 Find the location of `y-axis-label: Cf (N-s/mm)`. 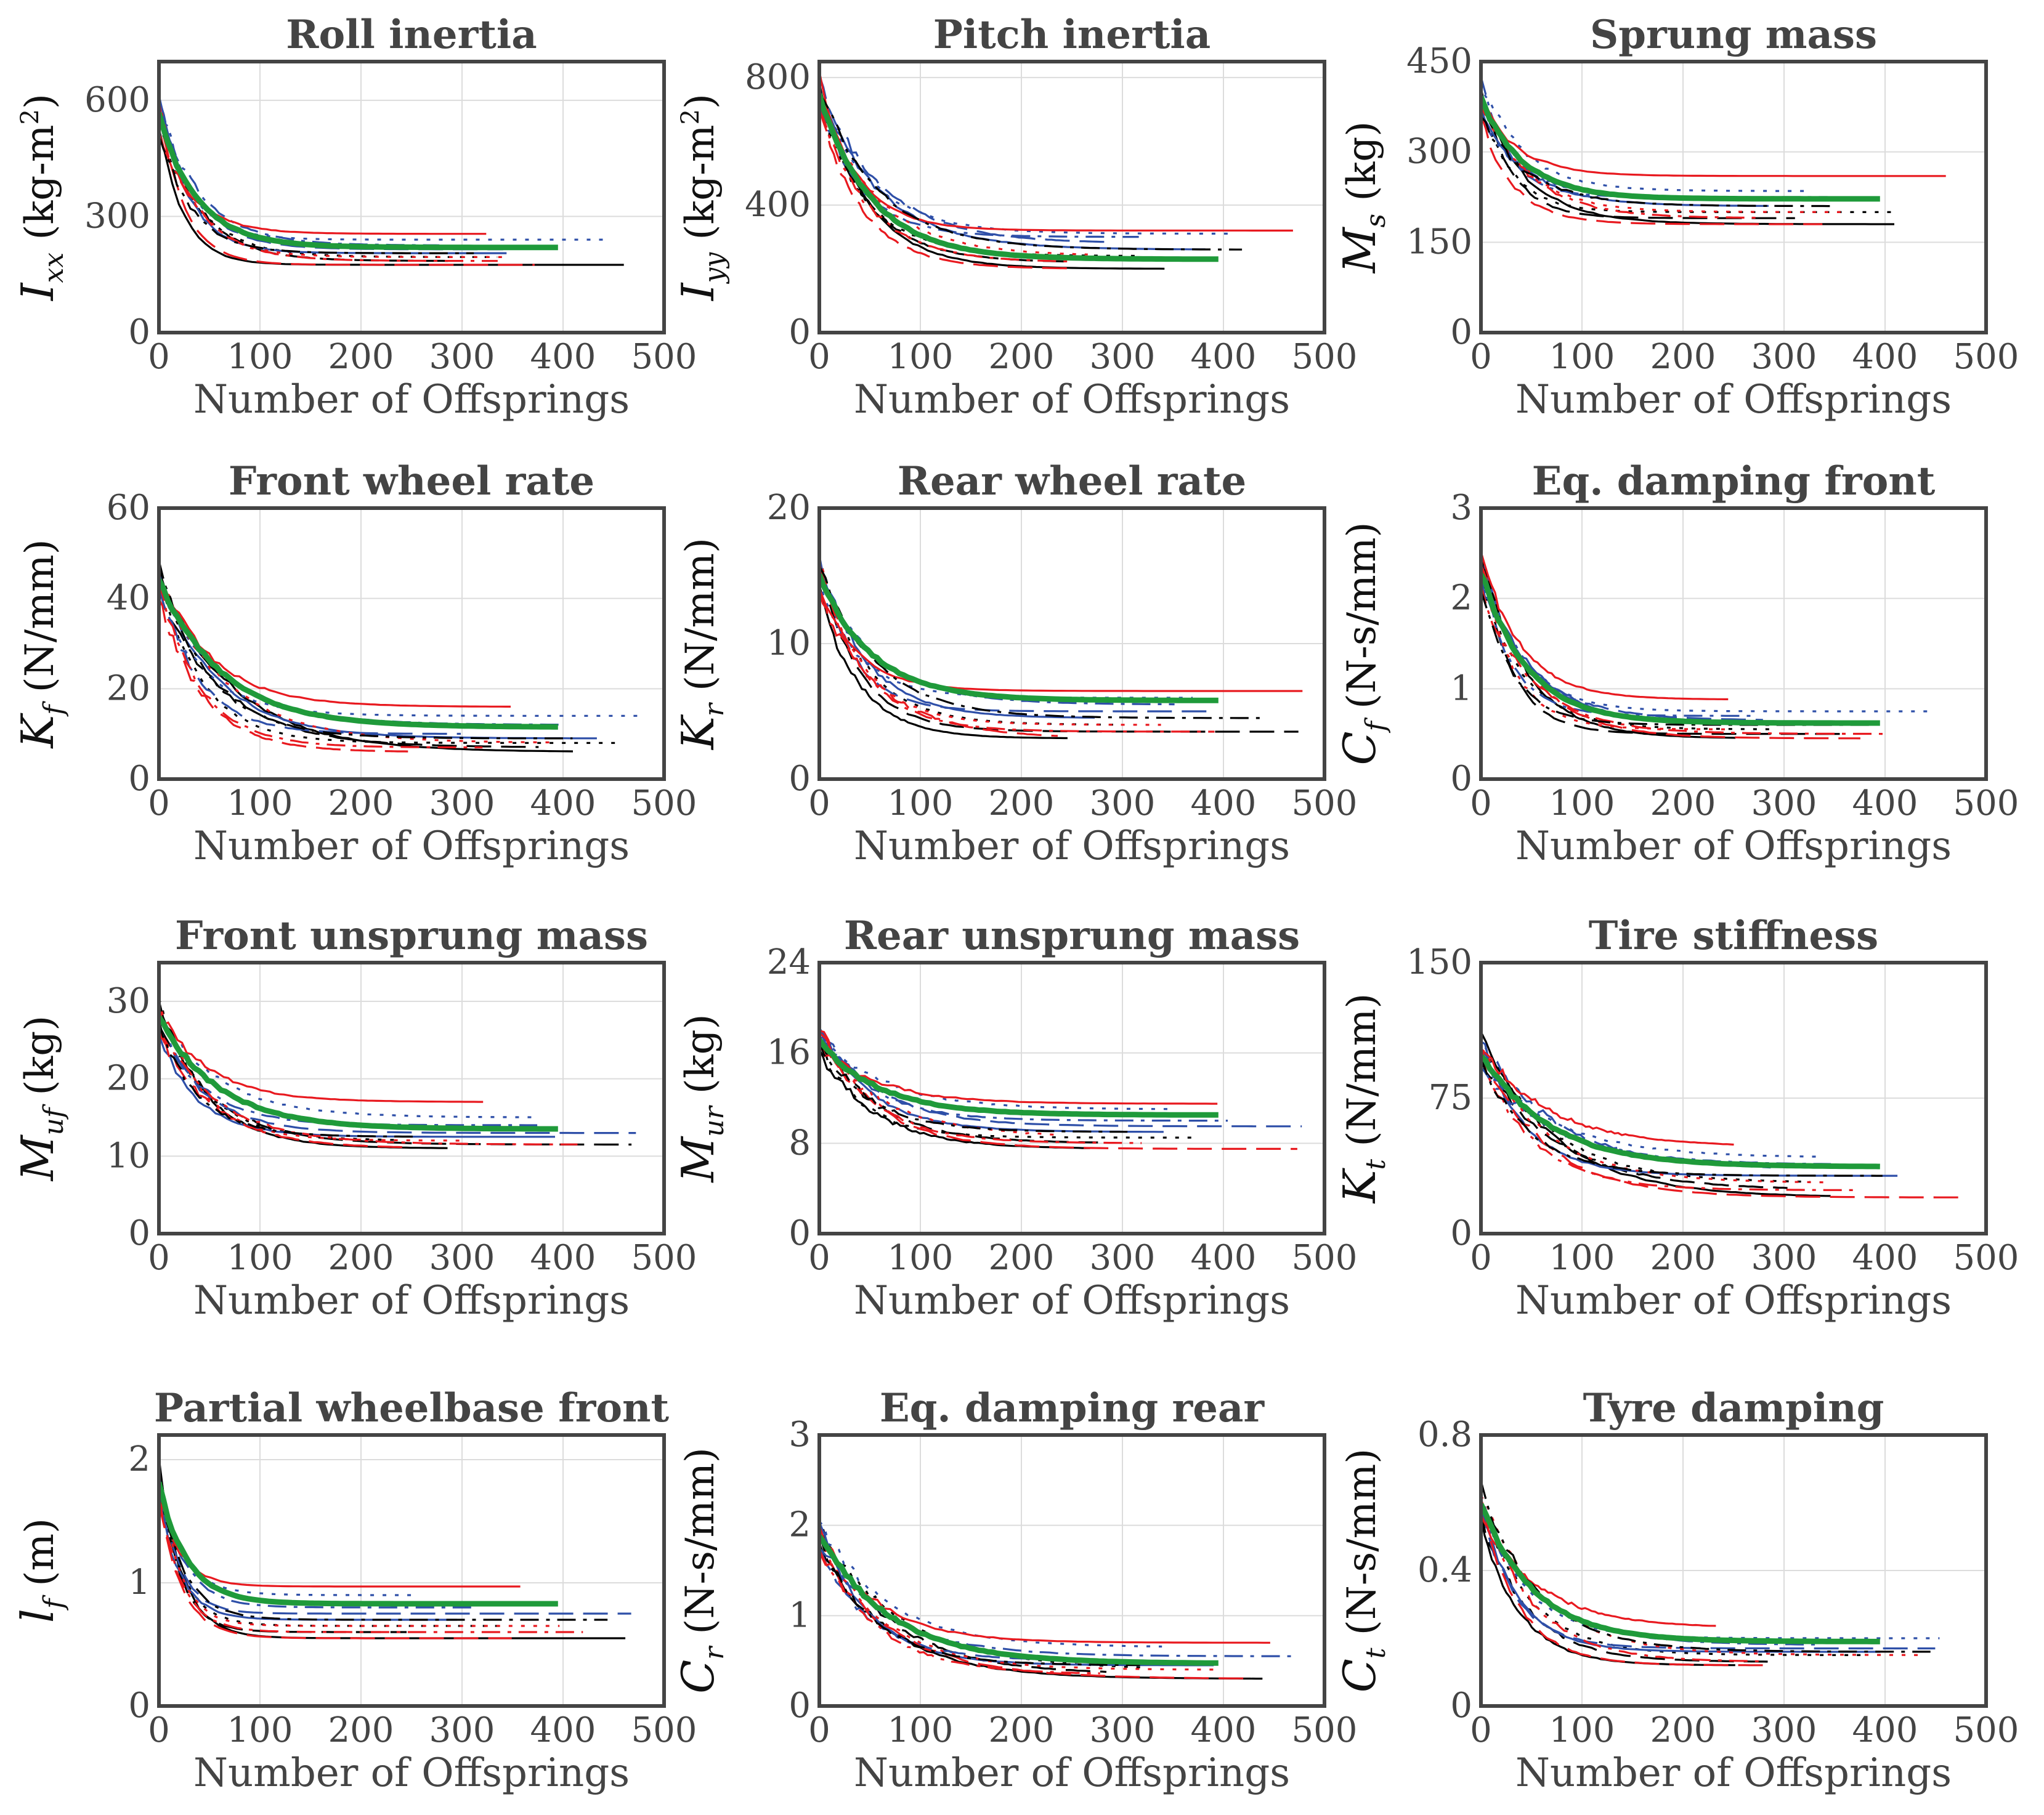

y-axis-label: Cf (N-s/mm) is located at coordinates (1363, 643).